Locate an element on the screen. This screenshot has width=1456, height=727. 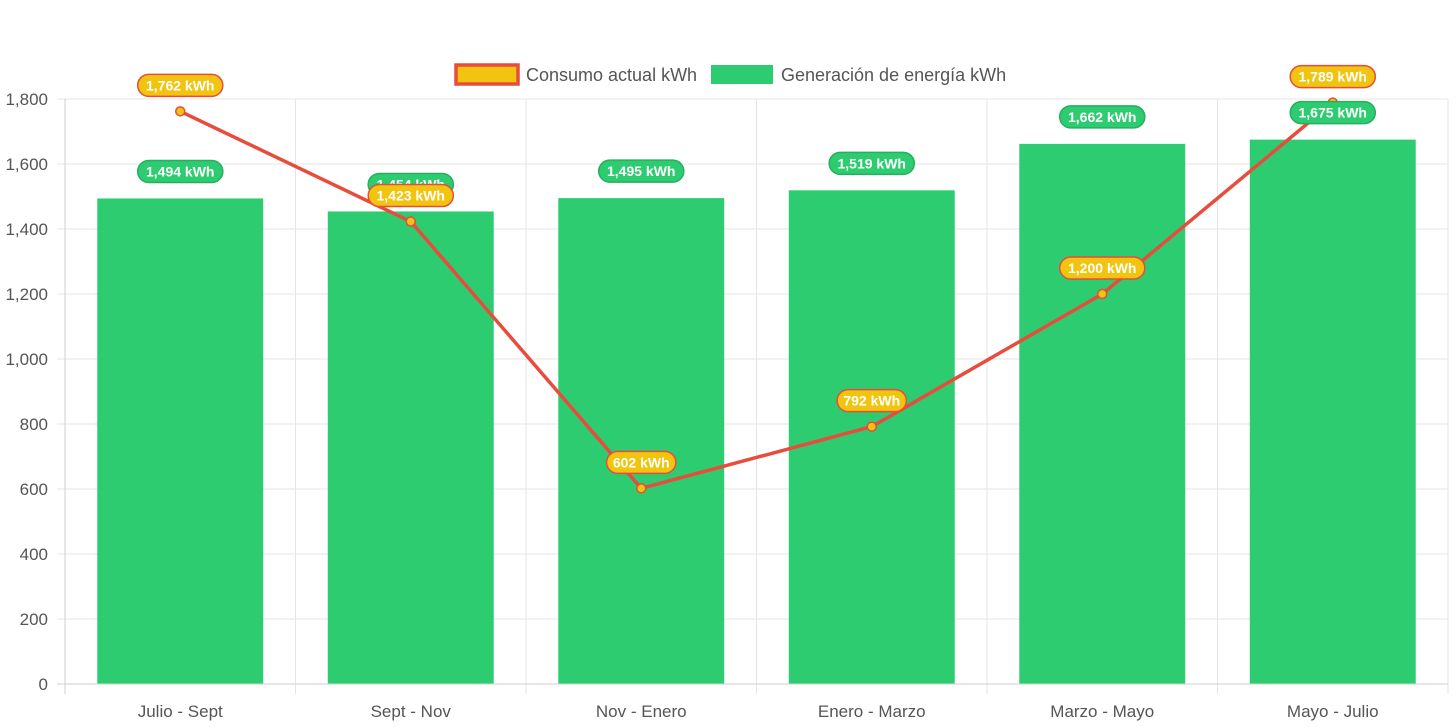
line-value-label: 1,423 kWh is located at coordinates (411, 195).